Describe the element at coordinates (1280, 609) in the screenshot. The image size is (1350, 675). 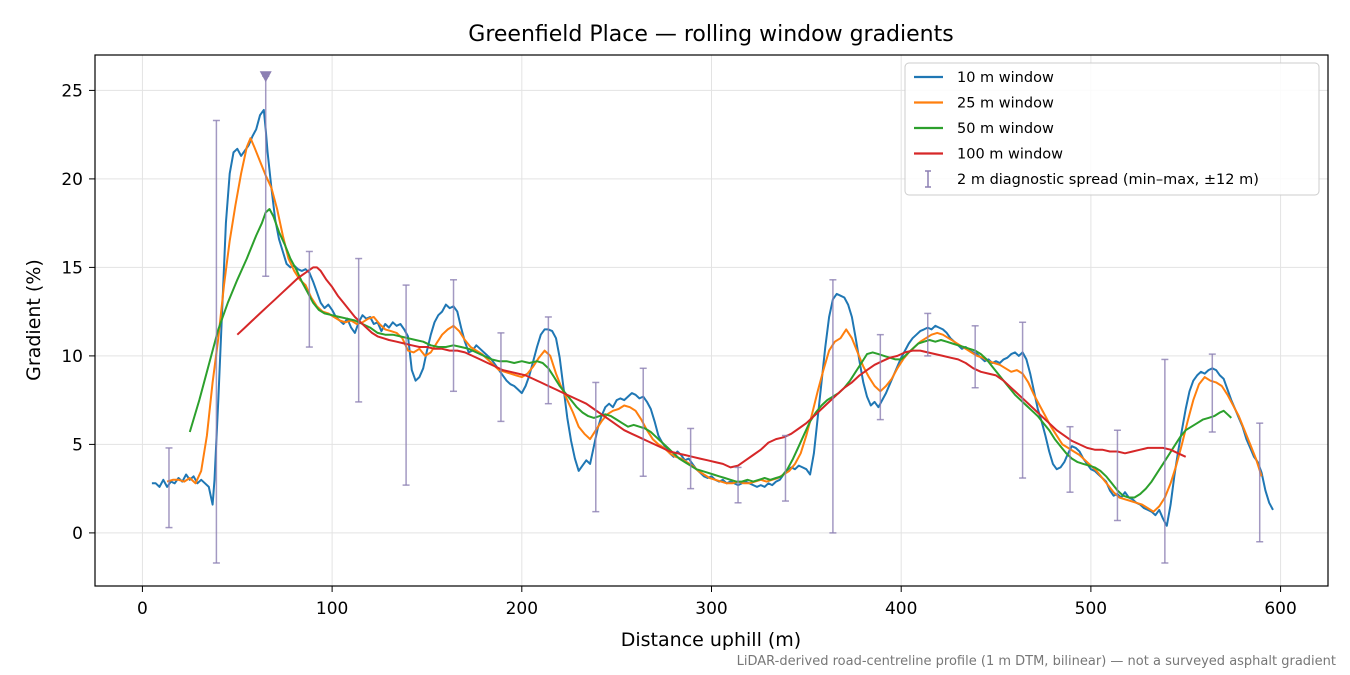
I see `x-tick-label: 600` at that location.